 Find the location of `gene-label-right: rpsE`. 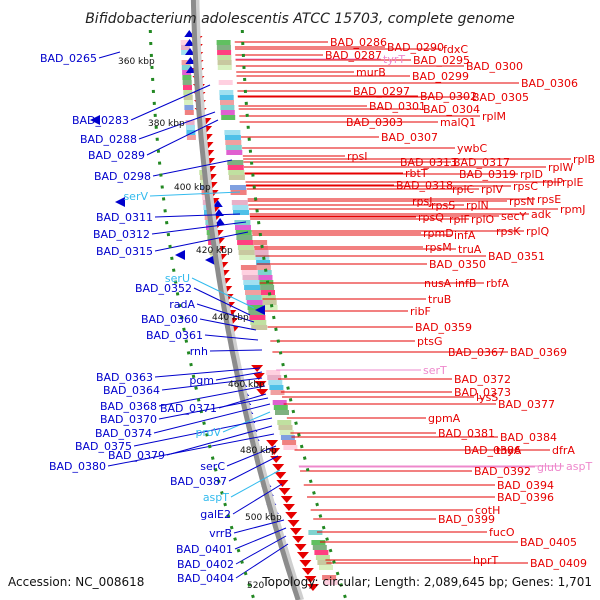

gene-label-right: rpsE is located at coordinates (549, 199).